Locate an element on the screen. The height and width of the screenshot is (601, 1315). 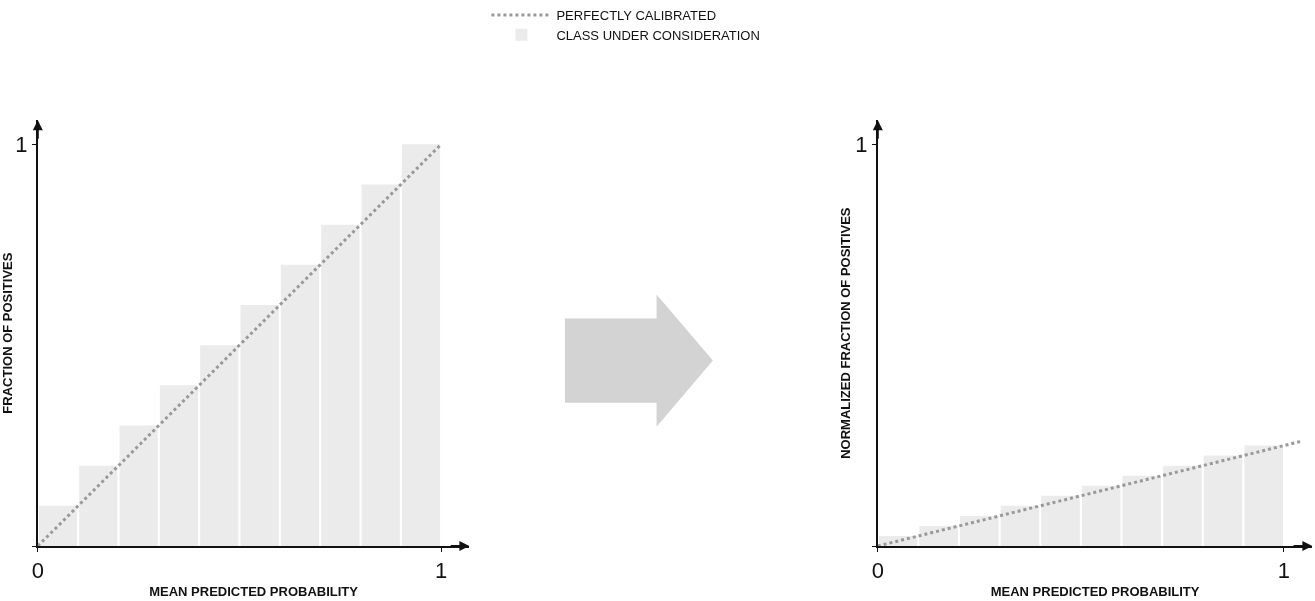
y-axis-title: FRACTION OF POSITIVES is located at coordinates (7, 333).